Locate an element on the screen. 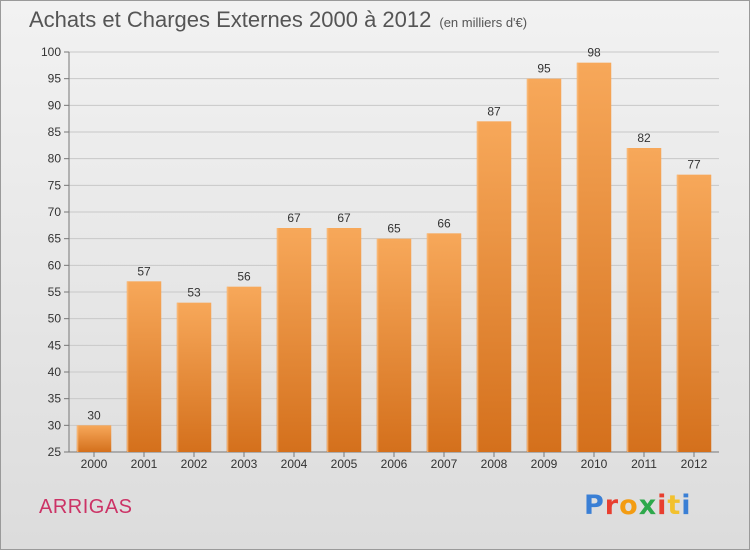  y-tick-label: 75 is located at coordinates (55, 185).